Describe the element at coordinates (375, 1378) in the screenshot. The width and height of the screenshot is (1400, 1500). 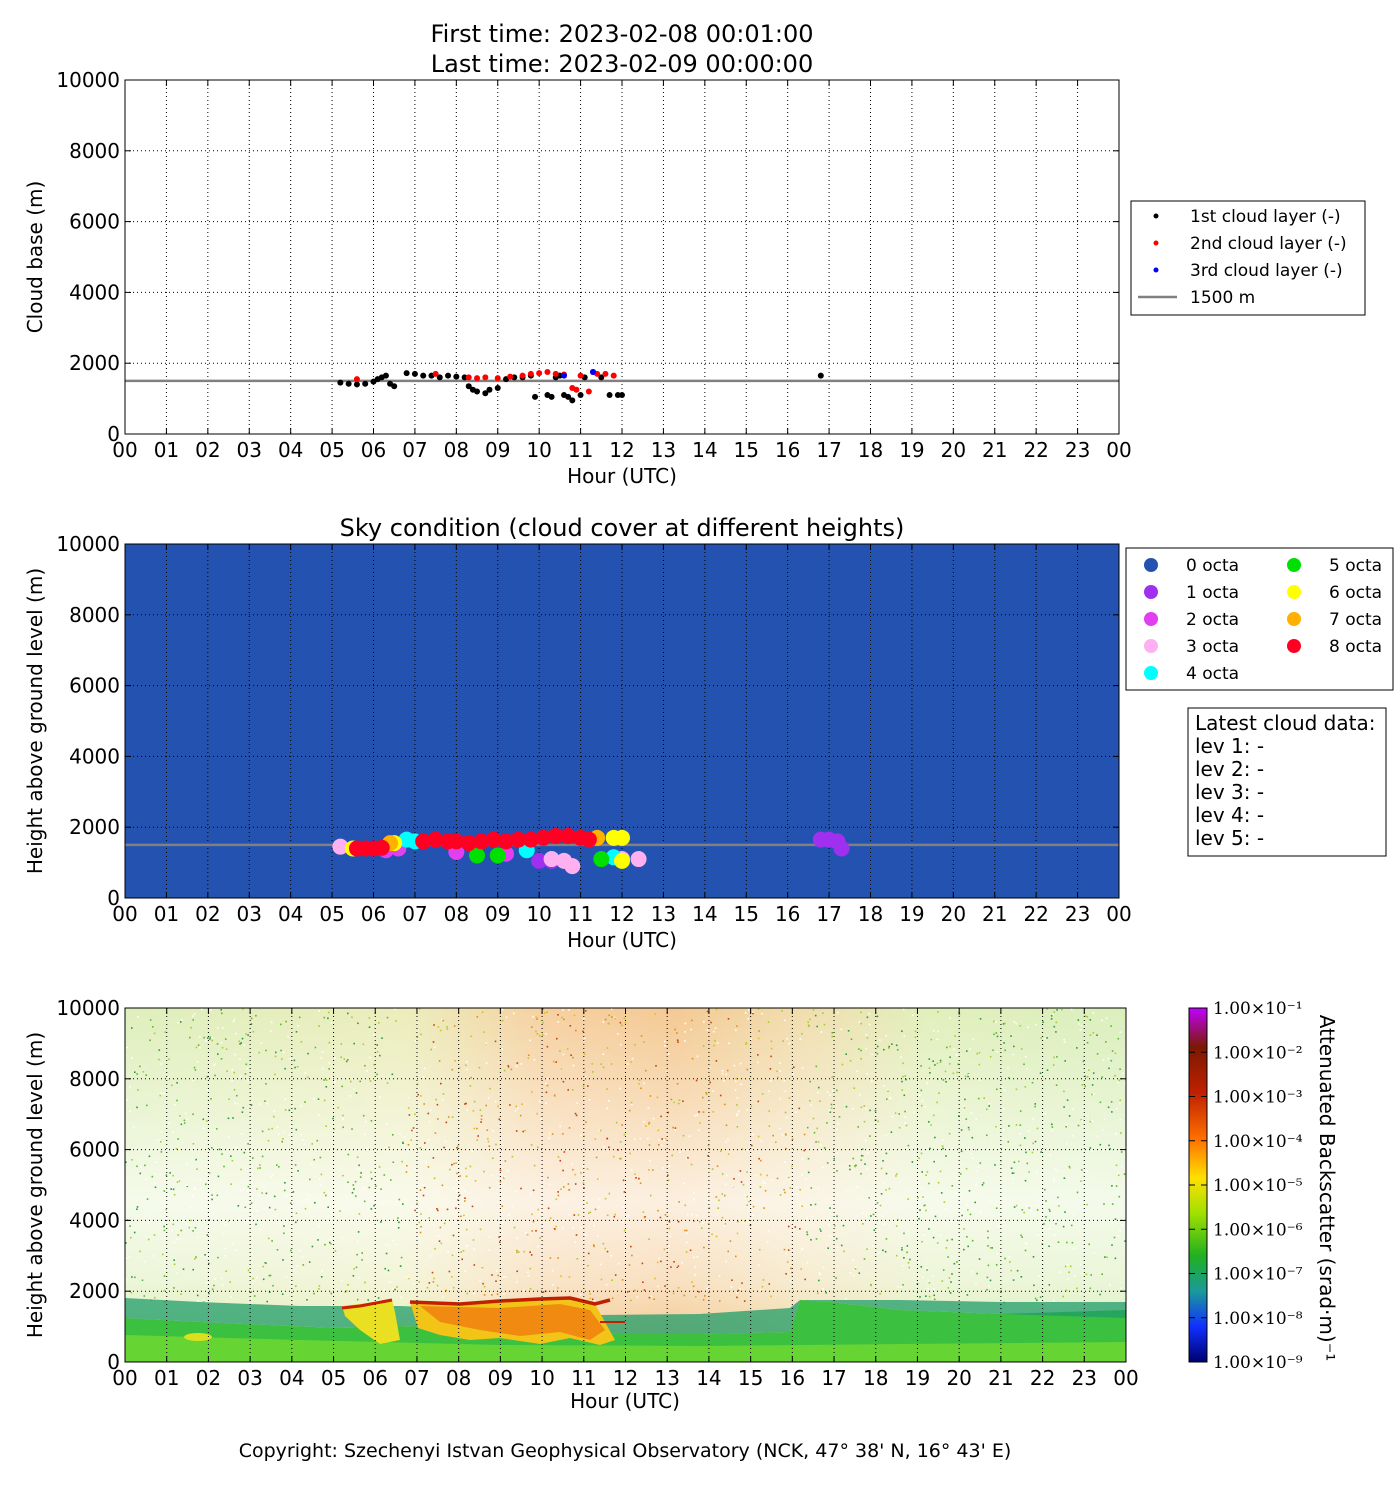
I see `x-tick-label: 06` at that location.